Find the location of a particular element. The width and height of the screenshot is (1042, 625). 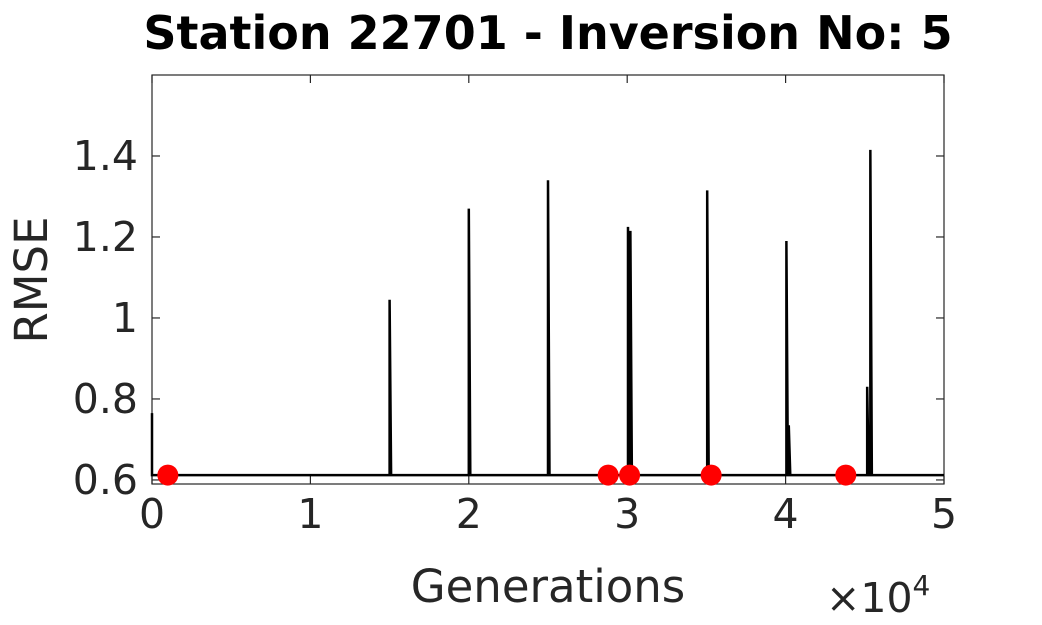

y-tick-label: 0.8 is located at coordinates (105, 399).